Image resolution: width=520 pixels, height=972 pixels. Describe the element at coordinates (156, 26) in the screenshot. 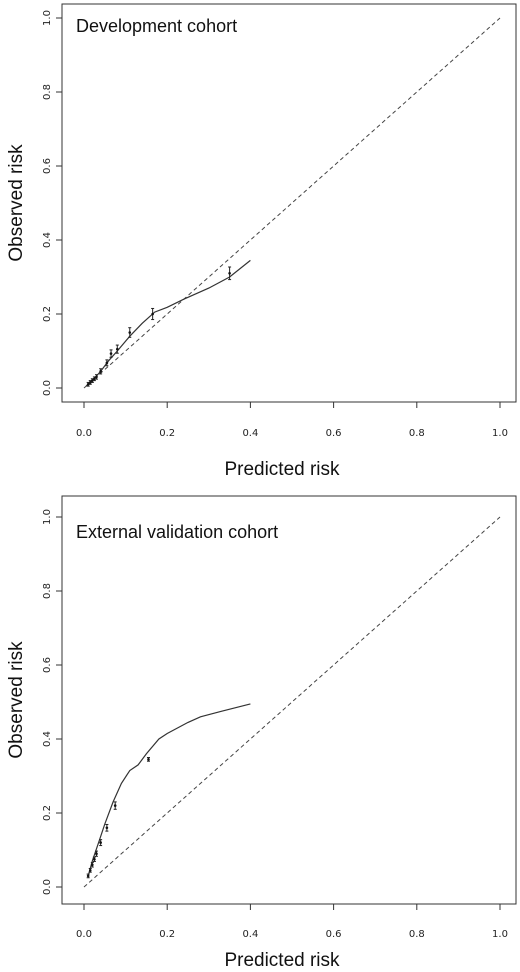

I see `panel-label: Development cohort` at that location.